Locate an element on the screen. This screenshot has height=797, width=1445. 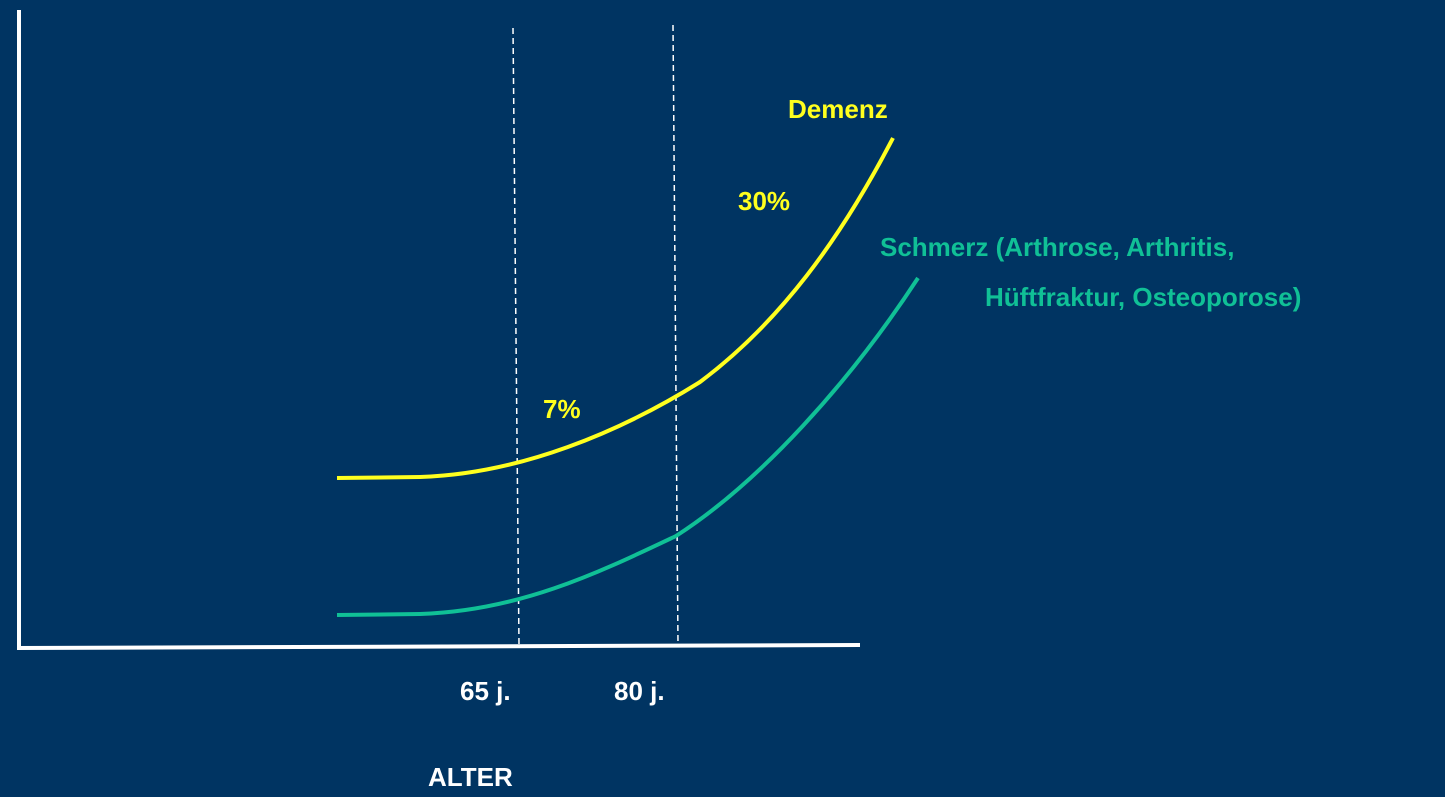
percent-label: 7% is located at coordinates (562, 409).